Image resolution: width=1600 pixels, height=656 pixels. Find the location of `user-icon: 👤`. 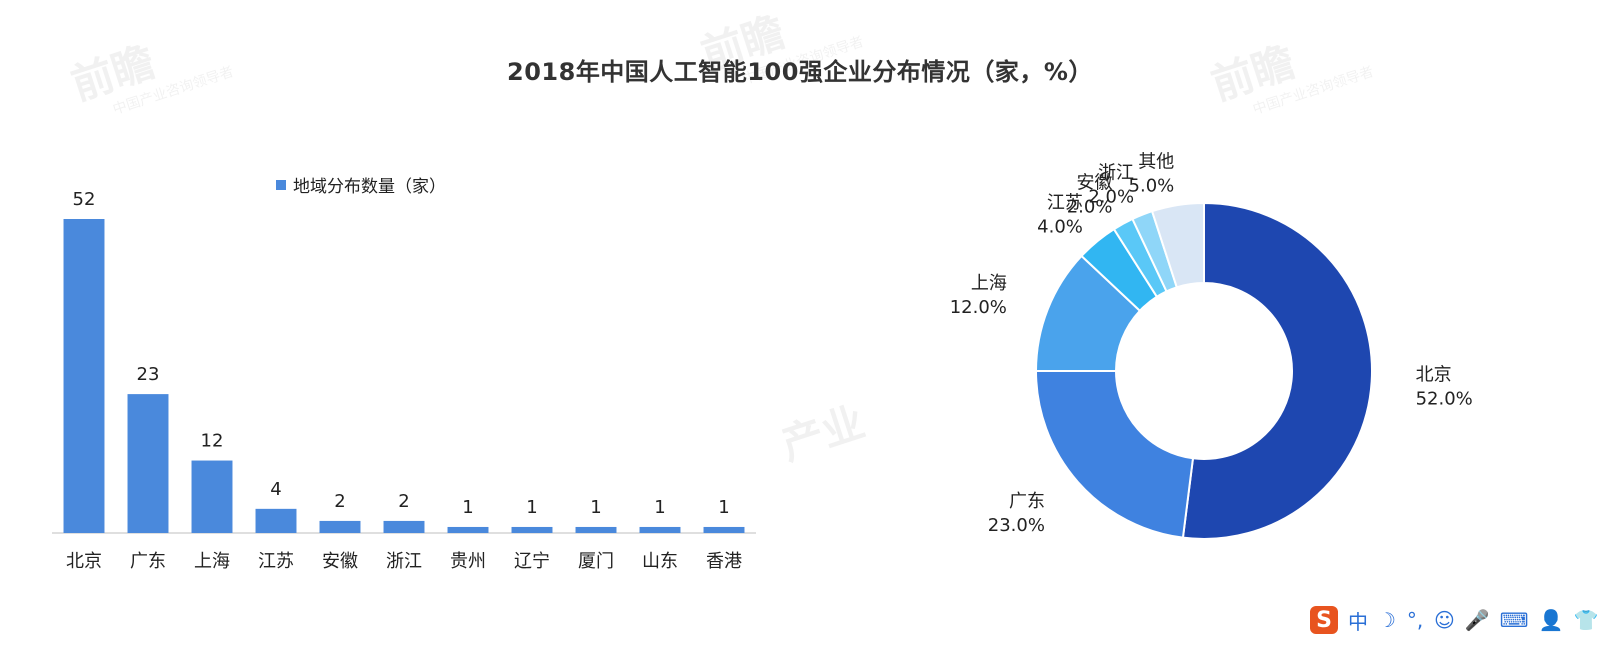

user-icon: 👤 is located at coordinates (1551, 620).